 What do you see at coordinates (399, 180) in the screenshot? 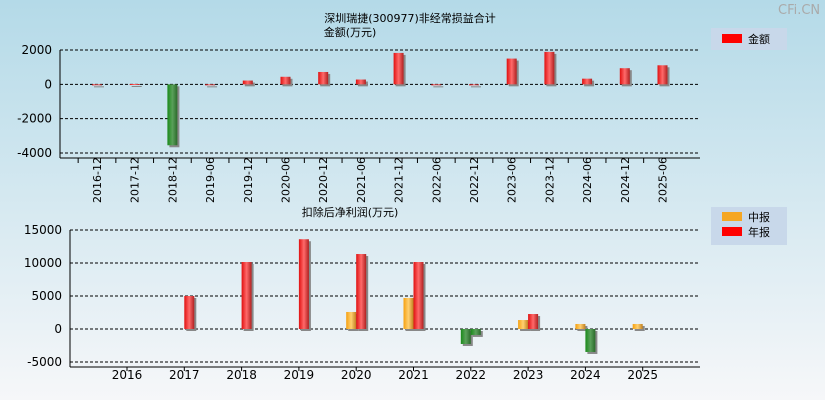
I see `x-tick-label: 2021-12` at bounding box center [399, 180].